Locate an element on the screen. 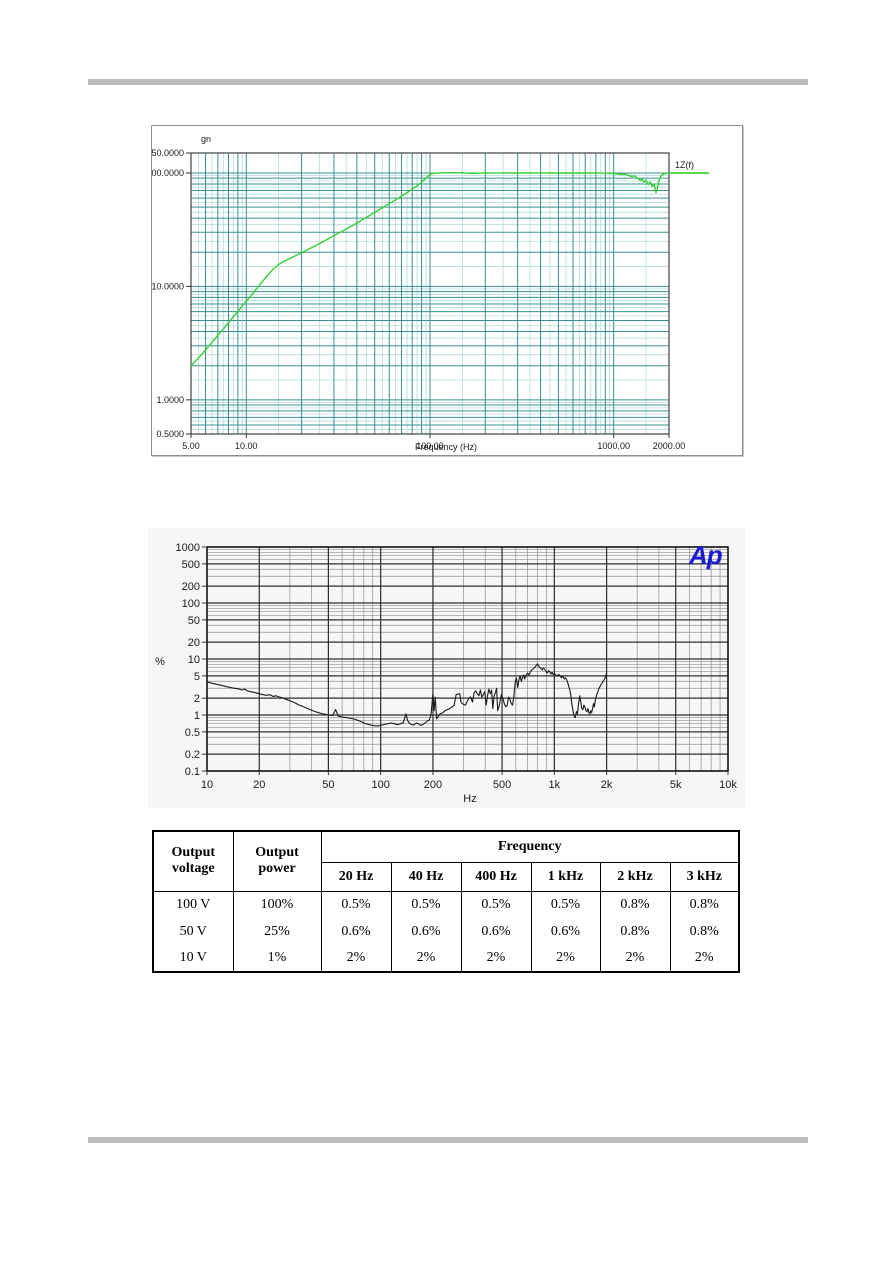 The image size is (893, 1263). y-tick-label: 10 is located at coordinates (194, 660).